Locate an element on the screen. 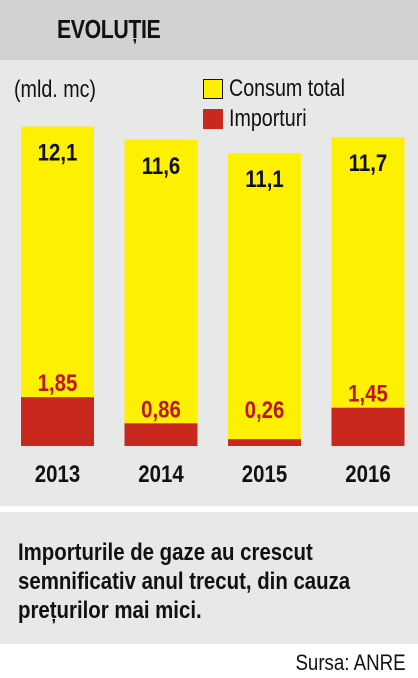  importuri-value-label: 0,26 is located at coordinates (265, 409).